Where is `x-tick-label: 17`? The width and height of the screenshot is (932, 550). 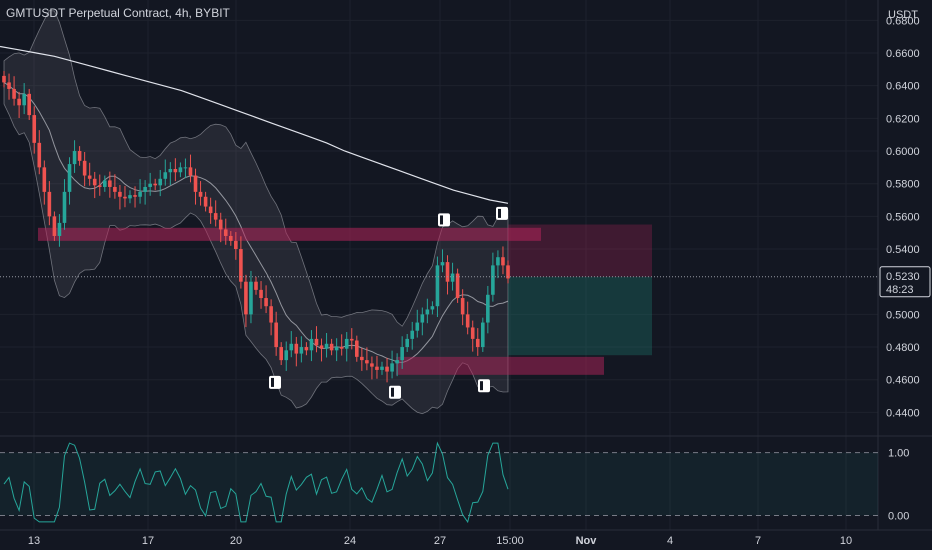 x-tick-label: 17 is located at coordinates (148, 541).